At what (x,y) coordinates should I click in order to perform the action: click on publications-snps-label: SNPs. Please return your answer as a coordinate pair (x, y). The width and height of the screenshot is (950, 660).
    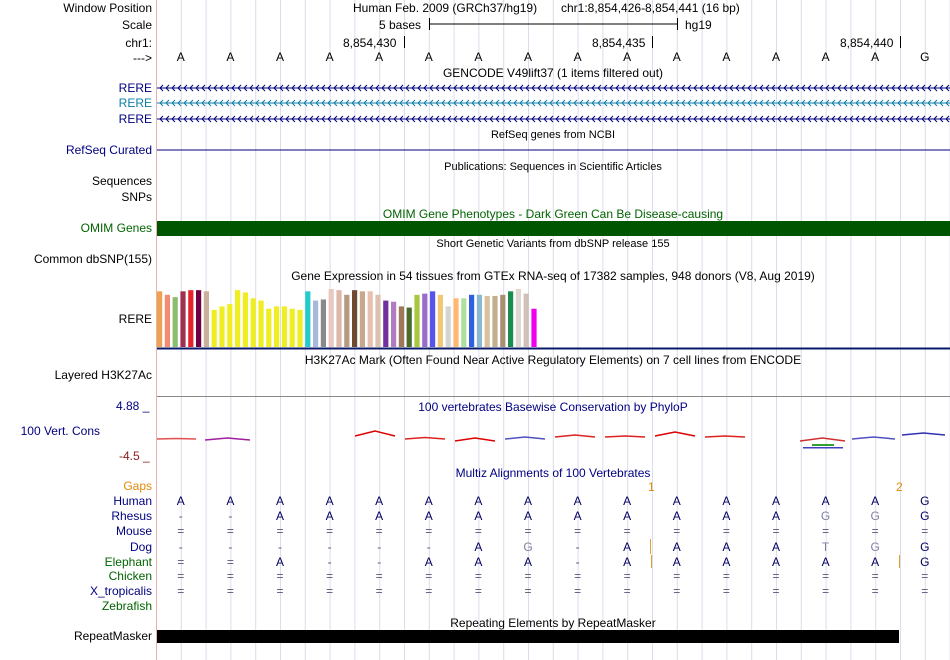
    Looking at the image, I should click on (136, 197).